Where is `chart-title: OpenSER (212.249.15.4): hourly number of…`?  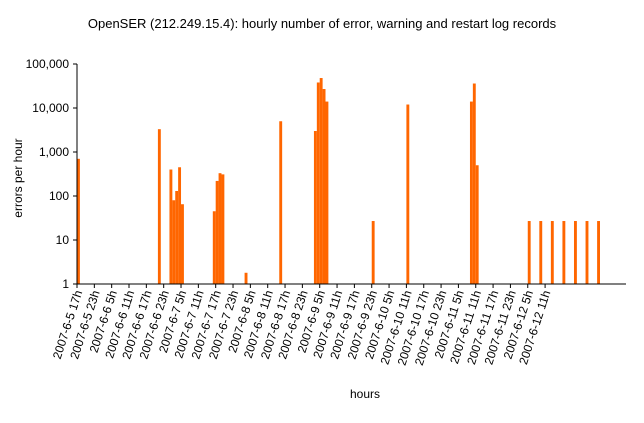
chart-title: OpenSER (212.249.15.4): hourly number of… is located at coordinates (322, 23).